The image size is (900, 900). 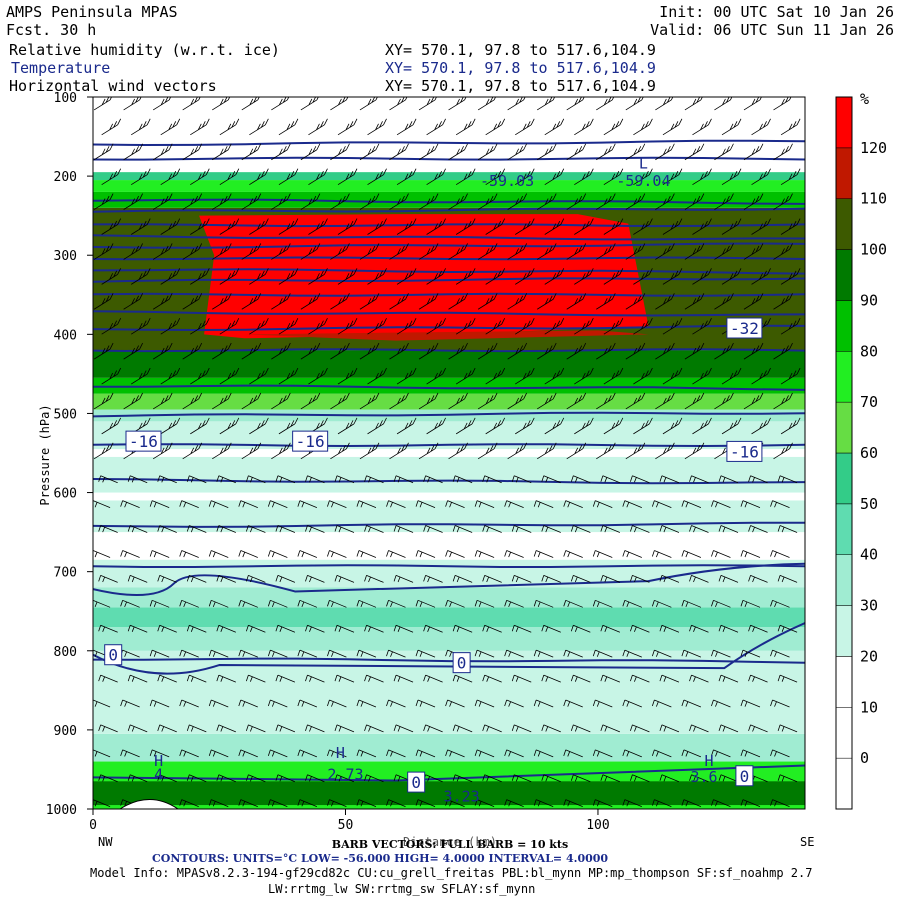 What do you see at coordinates (65, 652) in the screenshot?
I see `y-tick-label: 800` at bounding box center [65, 652].